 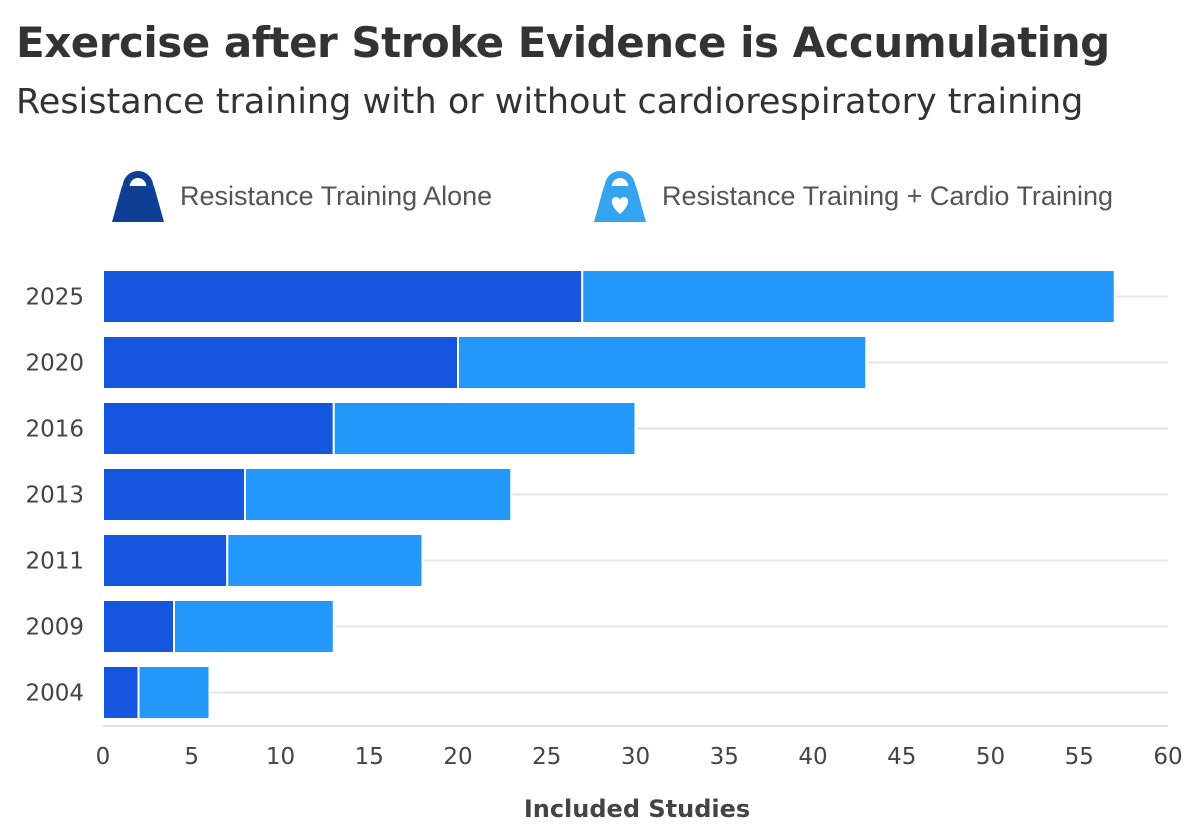 What do you see at coordinates (54, 628) in the screenshot?
I see `y-tick-label: 2009` at bounding box center [54, 628].